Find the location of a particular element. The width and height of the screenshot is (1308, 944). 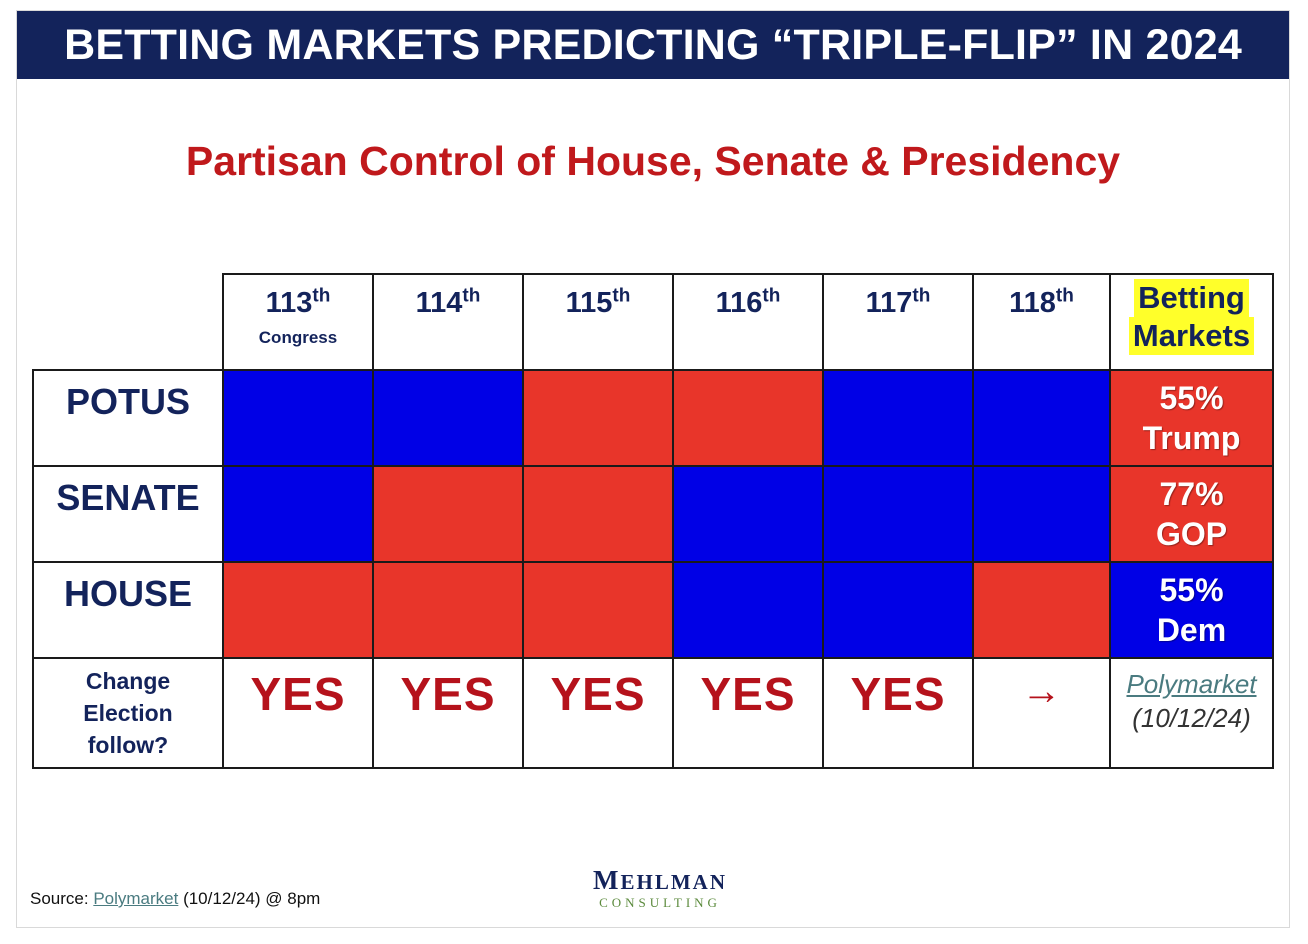

row-senate: SENATE 77% GOP is located at coordinates (653, 514).